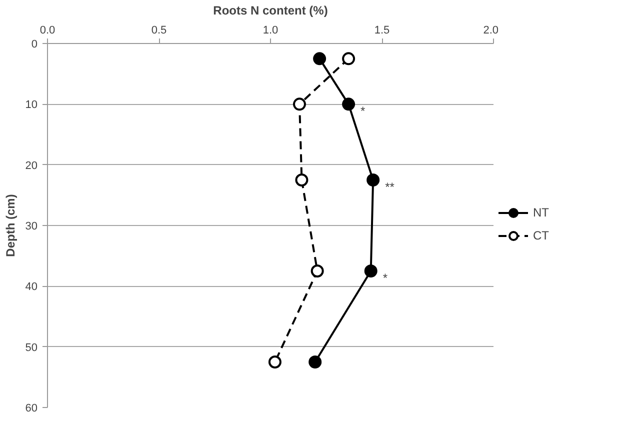 This screenshot has width=622, height=446. Describe the element at coordinates (31, 348) in the screenshot. I see `y-tick-label: 50` at that location.